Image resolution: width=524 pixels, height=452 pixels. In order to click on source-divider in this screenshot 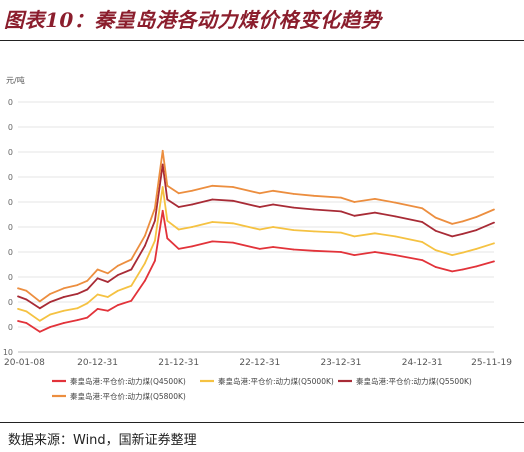, I will do `click(262, 422)`.